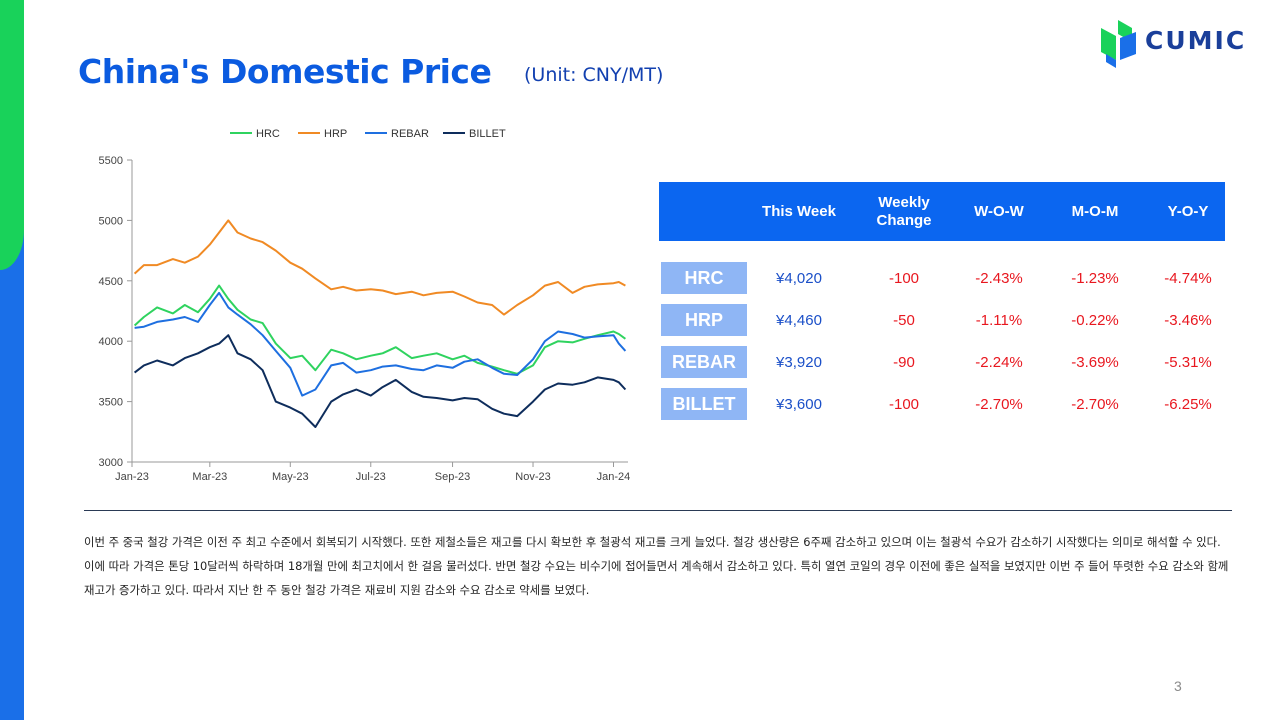 The image size is (1280, 720). What do you see at coordinates (410, 134) in the screenshot?
I see `legend-label: REBAR` at bounding box center [410, 134].